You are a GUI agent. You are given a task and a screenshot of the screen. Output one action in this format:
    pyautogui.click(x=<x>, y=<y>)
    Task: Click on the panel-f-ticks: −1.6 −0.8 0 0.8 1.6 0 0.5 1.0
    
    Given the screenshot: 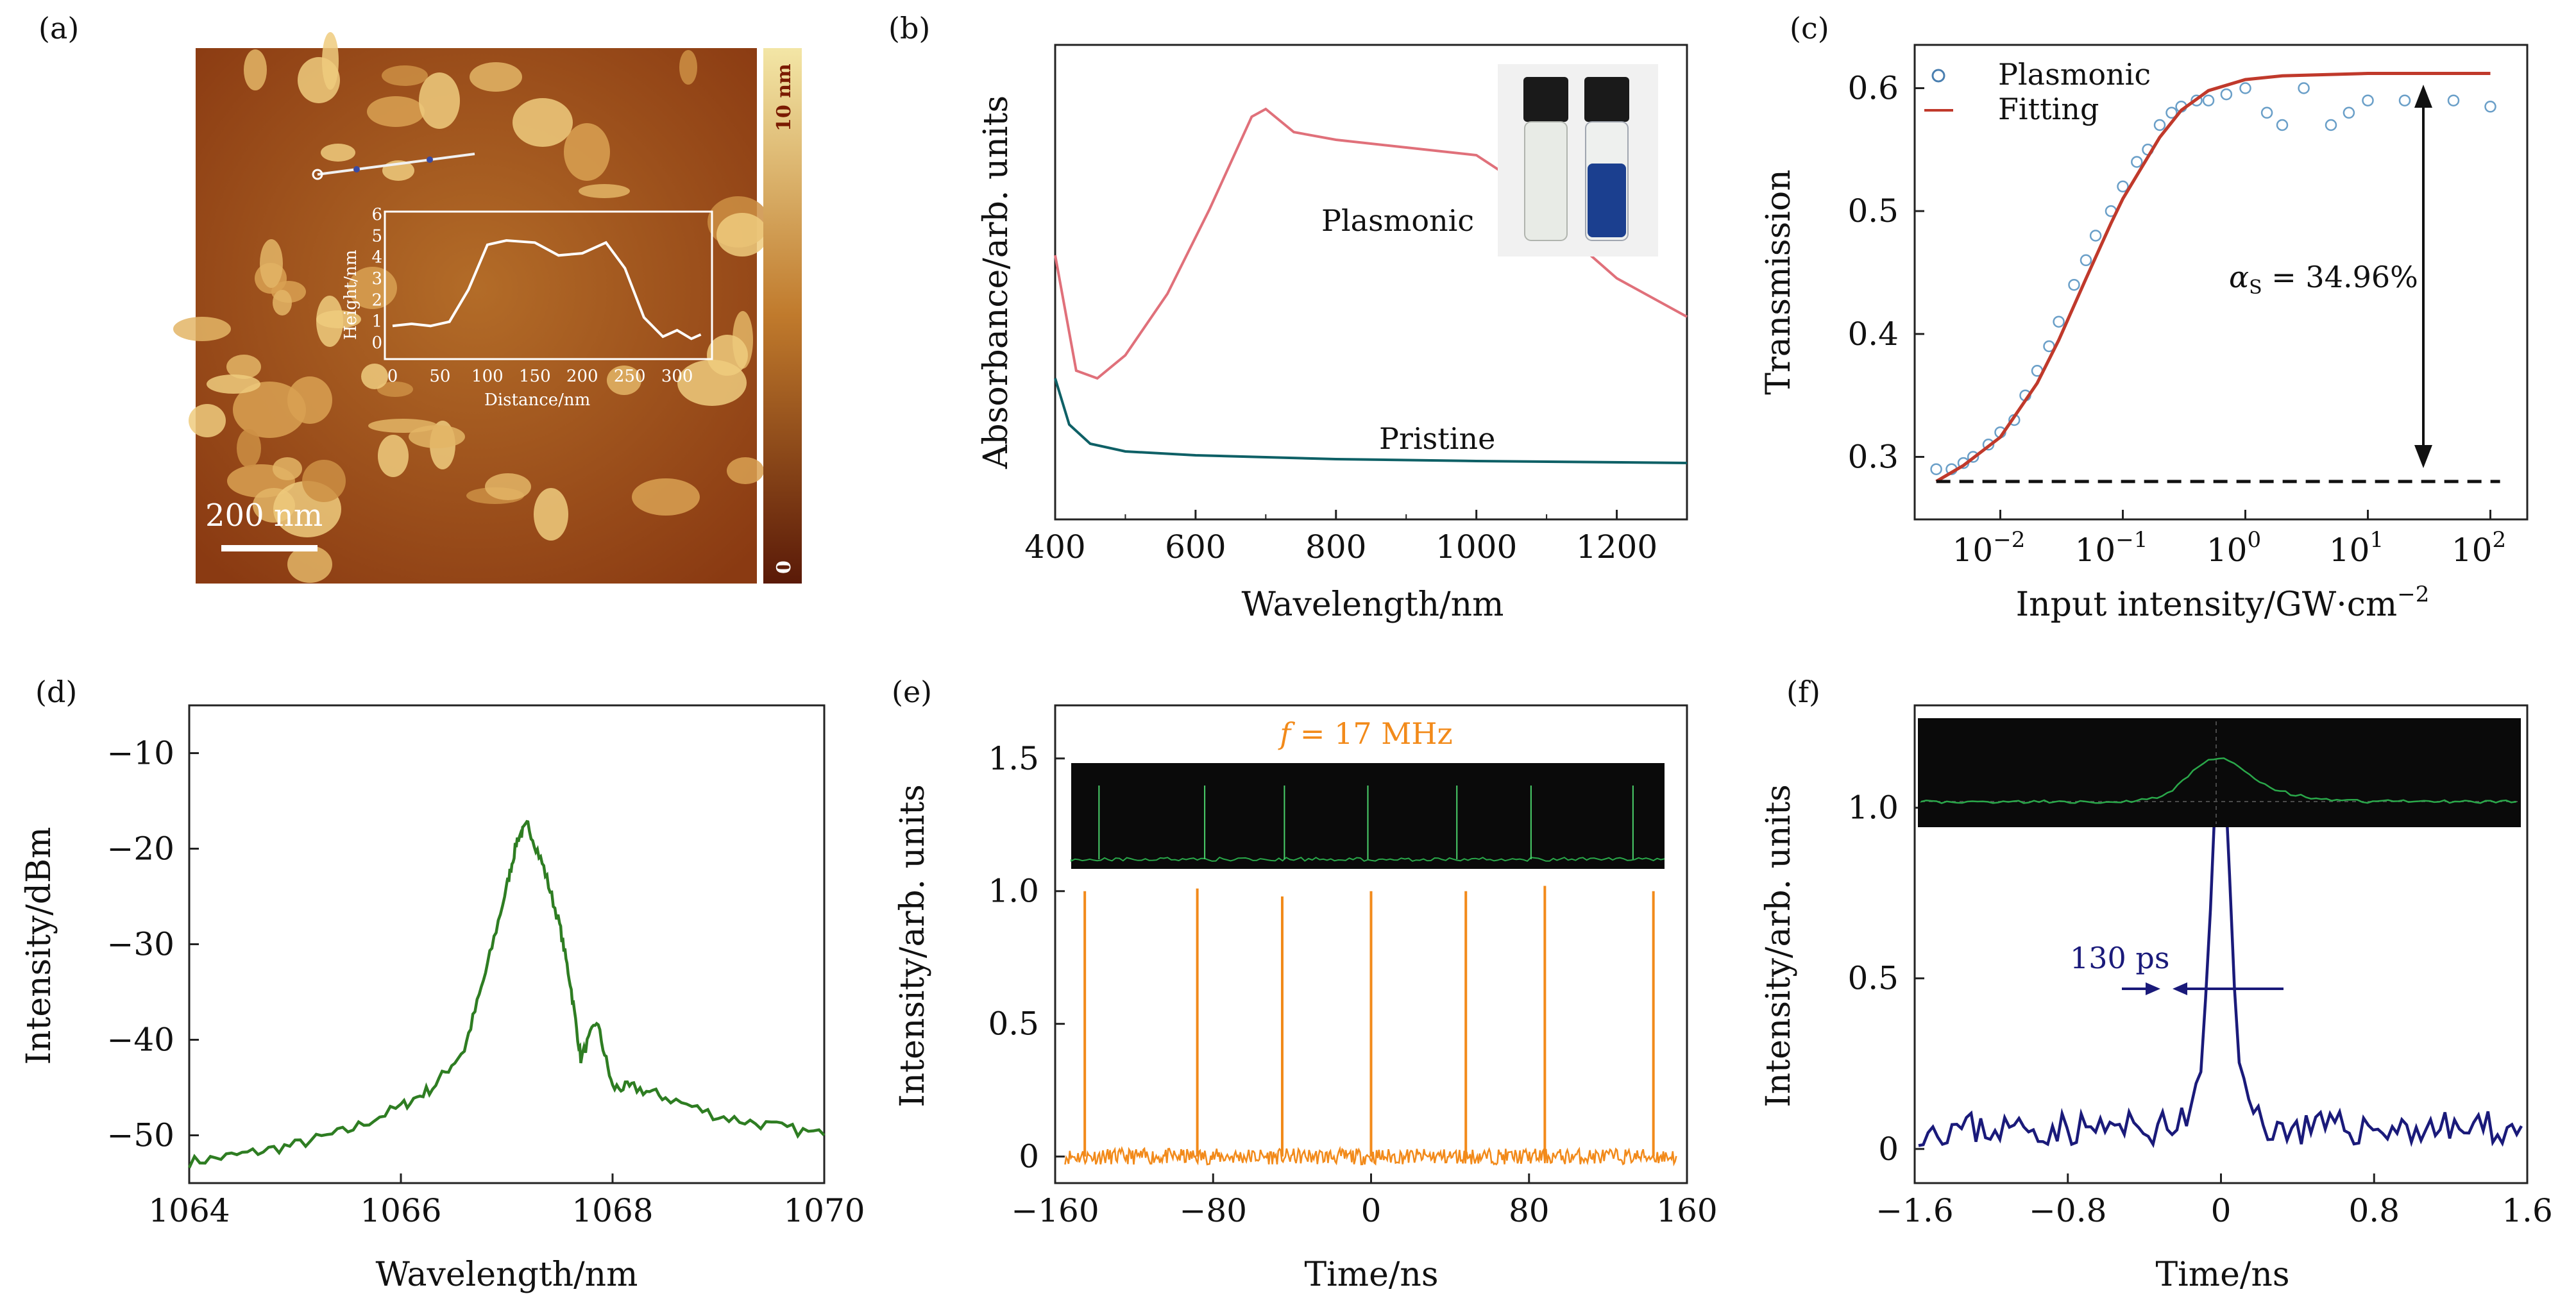 What is the action you would take?
    pyautogui.click(x=2199, y=1009)
    